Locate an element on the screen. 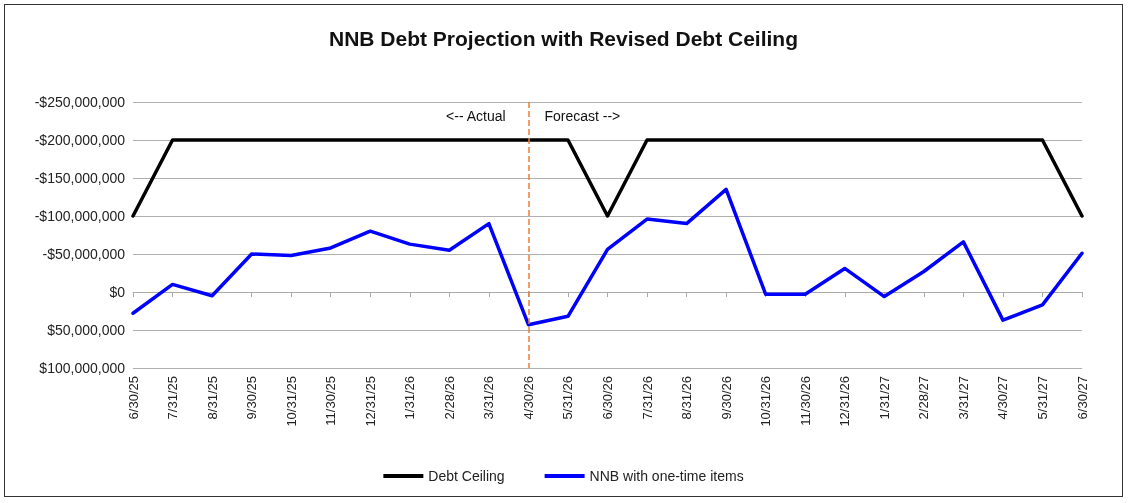 Image resolution: width=1129 pixels, height=503 pixels. x-tick-label: 1/31/26 is located at coordinates (410, 398).